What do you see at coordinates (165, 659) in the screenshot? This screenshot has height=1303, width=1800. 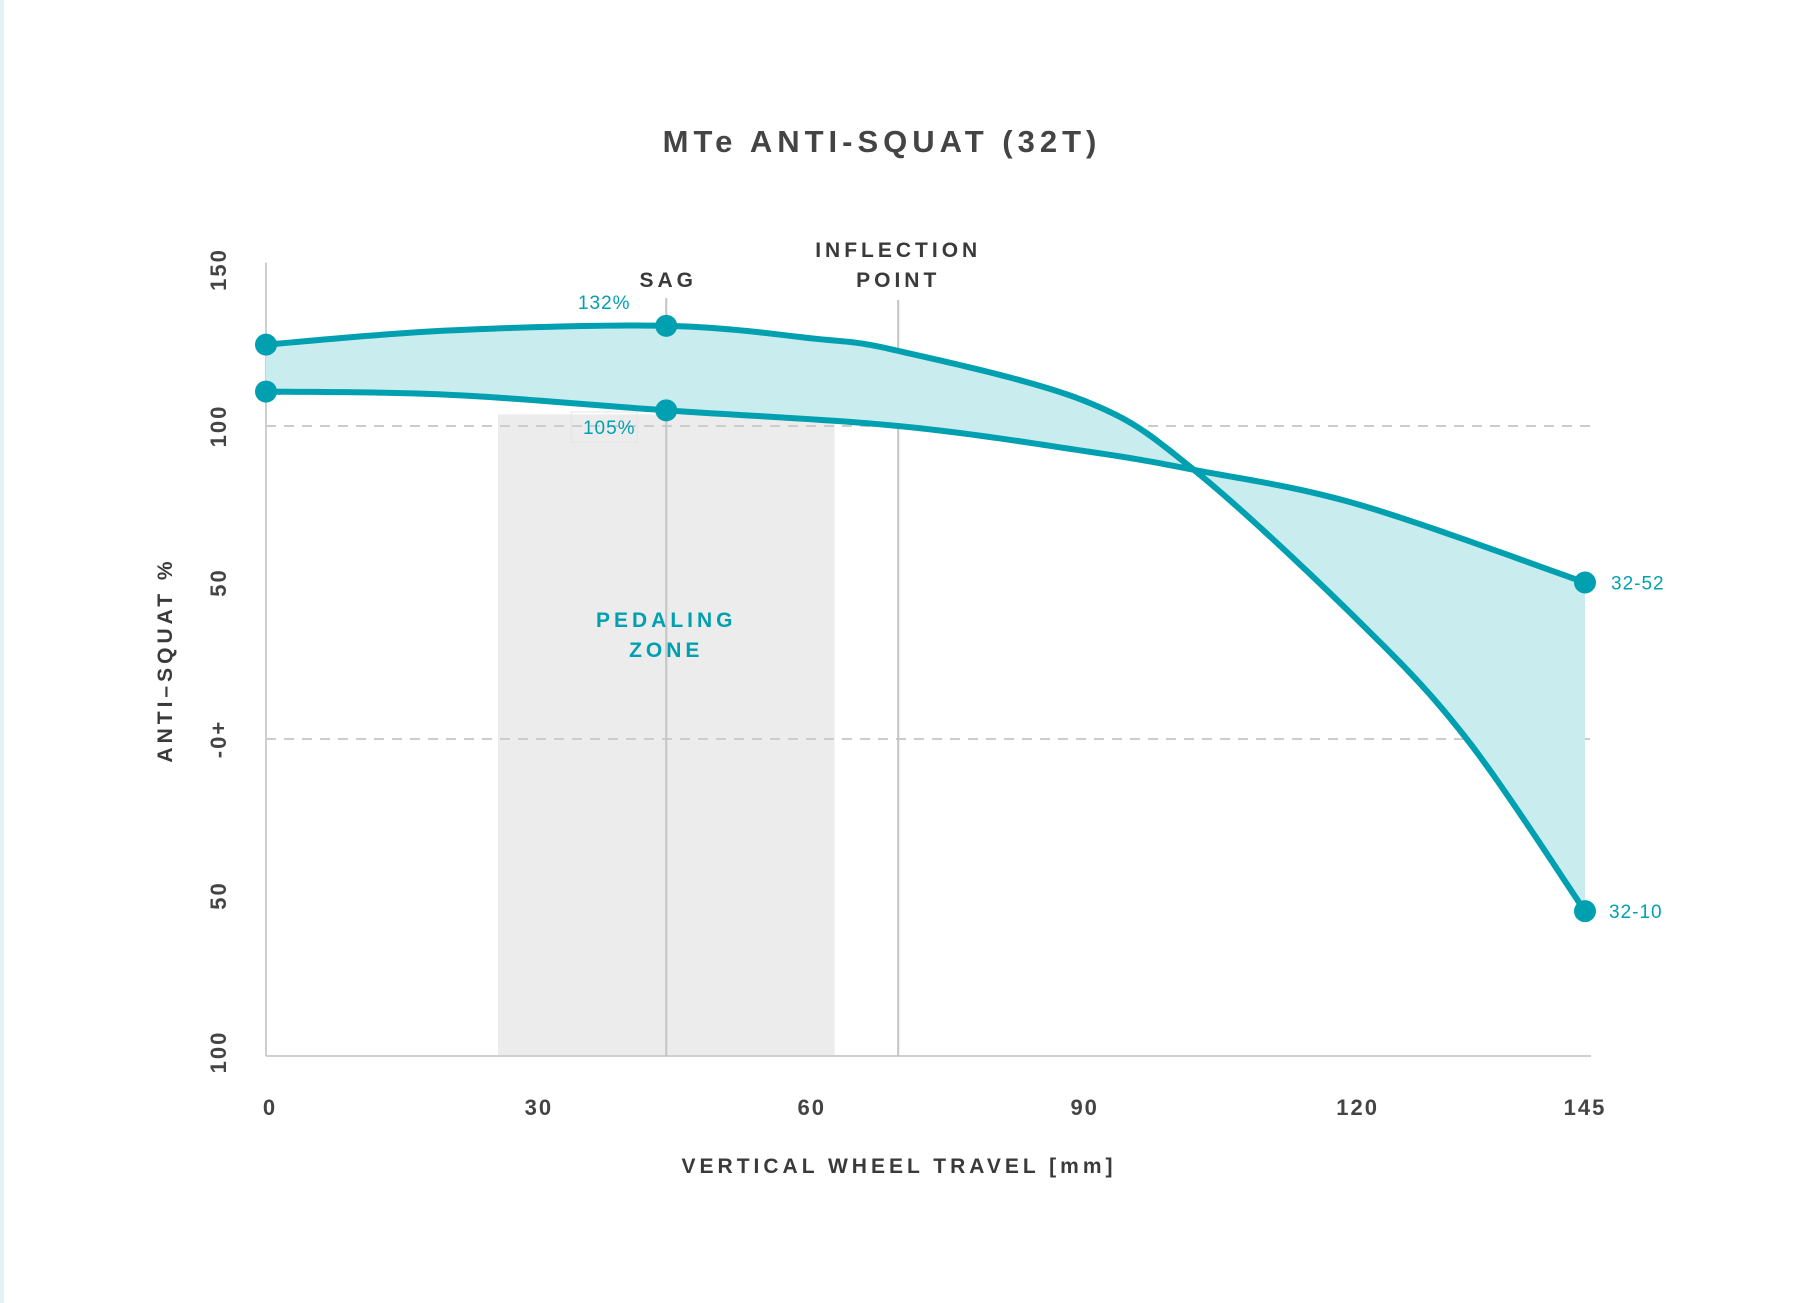 I see `y-axis-label: ANTI–SQUAT %` at bounding box center [165, 659].